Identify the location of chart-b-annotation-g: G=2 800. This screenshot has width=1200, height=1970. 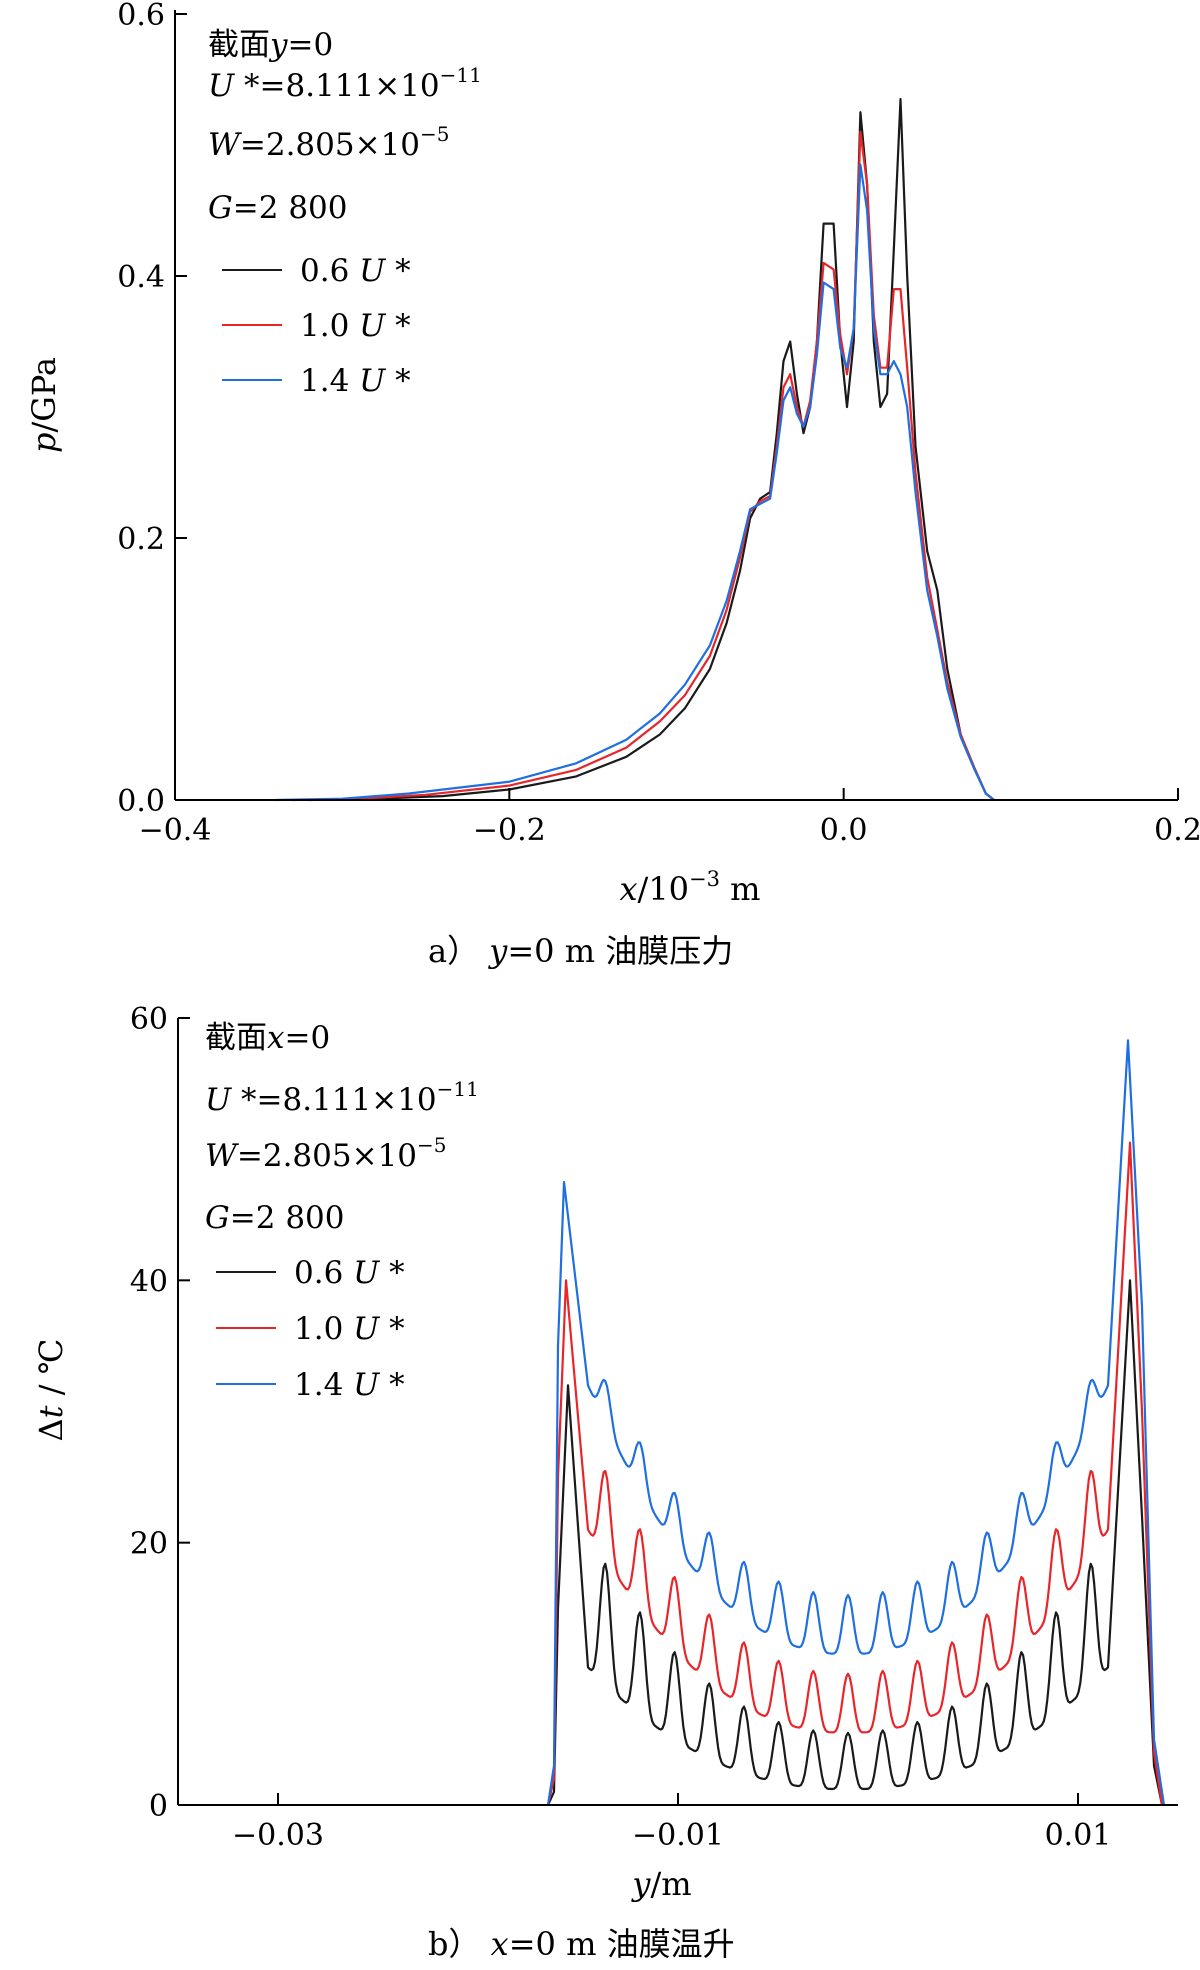
(275, 1218).